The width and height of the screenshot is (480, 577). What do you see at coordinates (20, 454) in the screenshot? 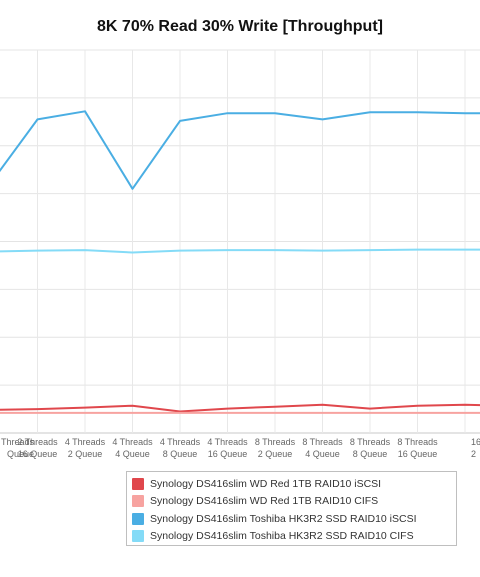
I see `x-tick-label: Queue` at bounding box center [20, 454].